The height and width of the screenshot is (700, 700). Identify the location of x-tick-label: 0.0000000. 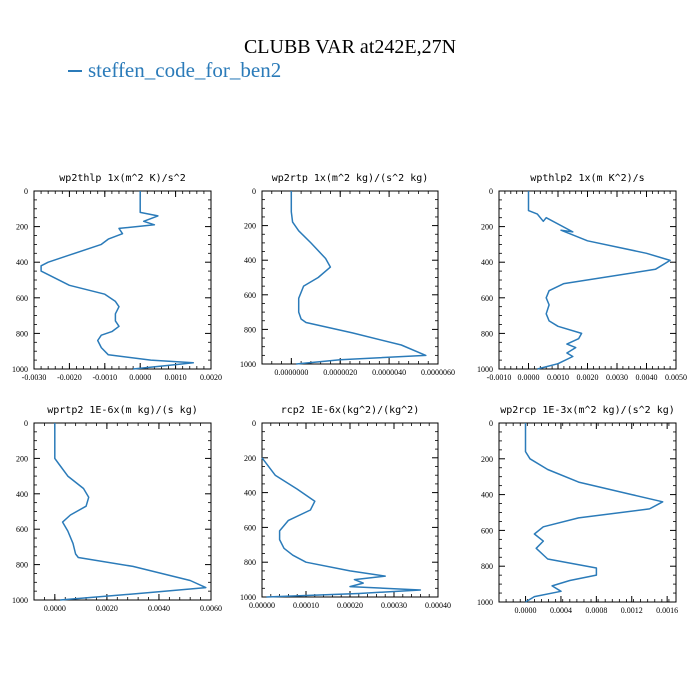
(291, 372).